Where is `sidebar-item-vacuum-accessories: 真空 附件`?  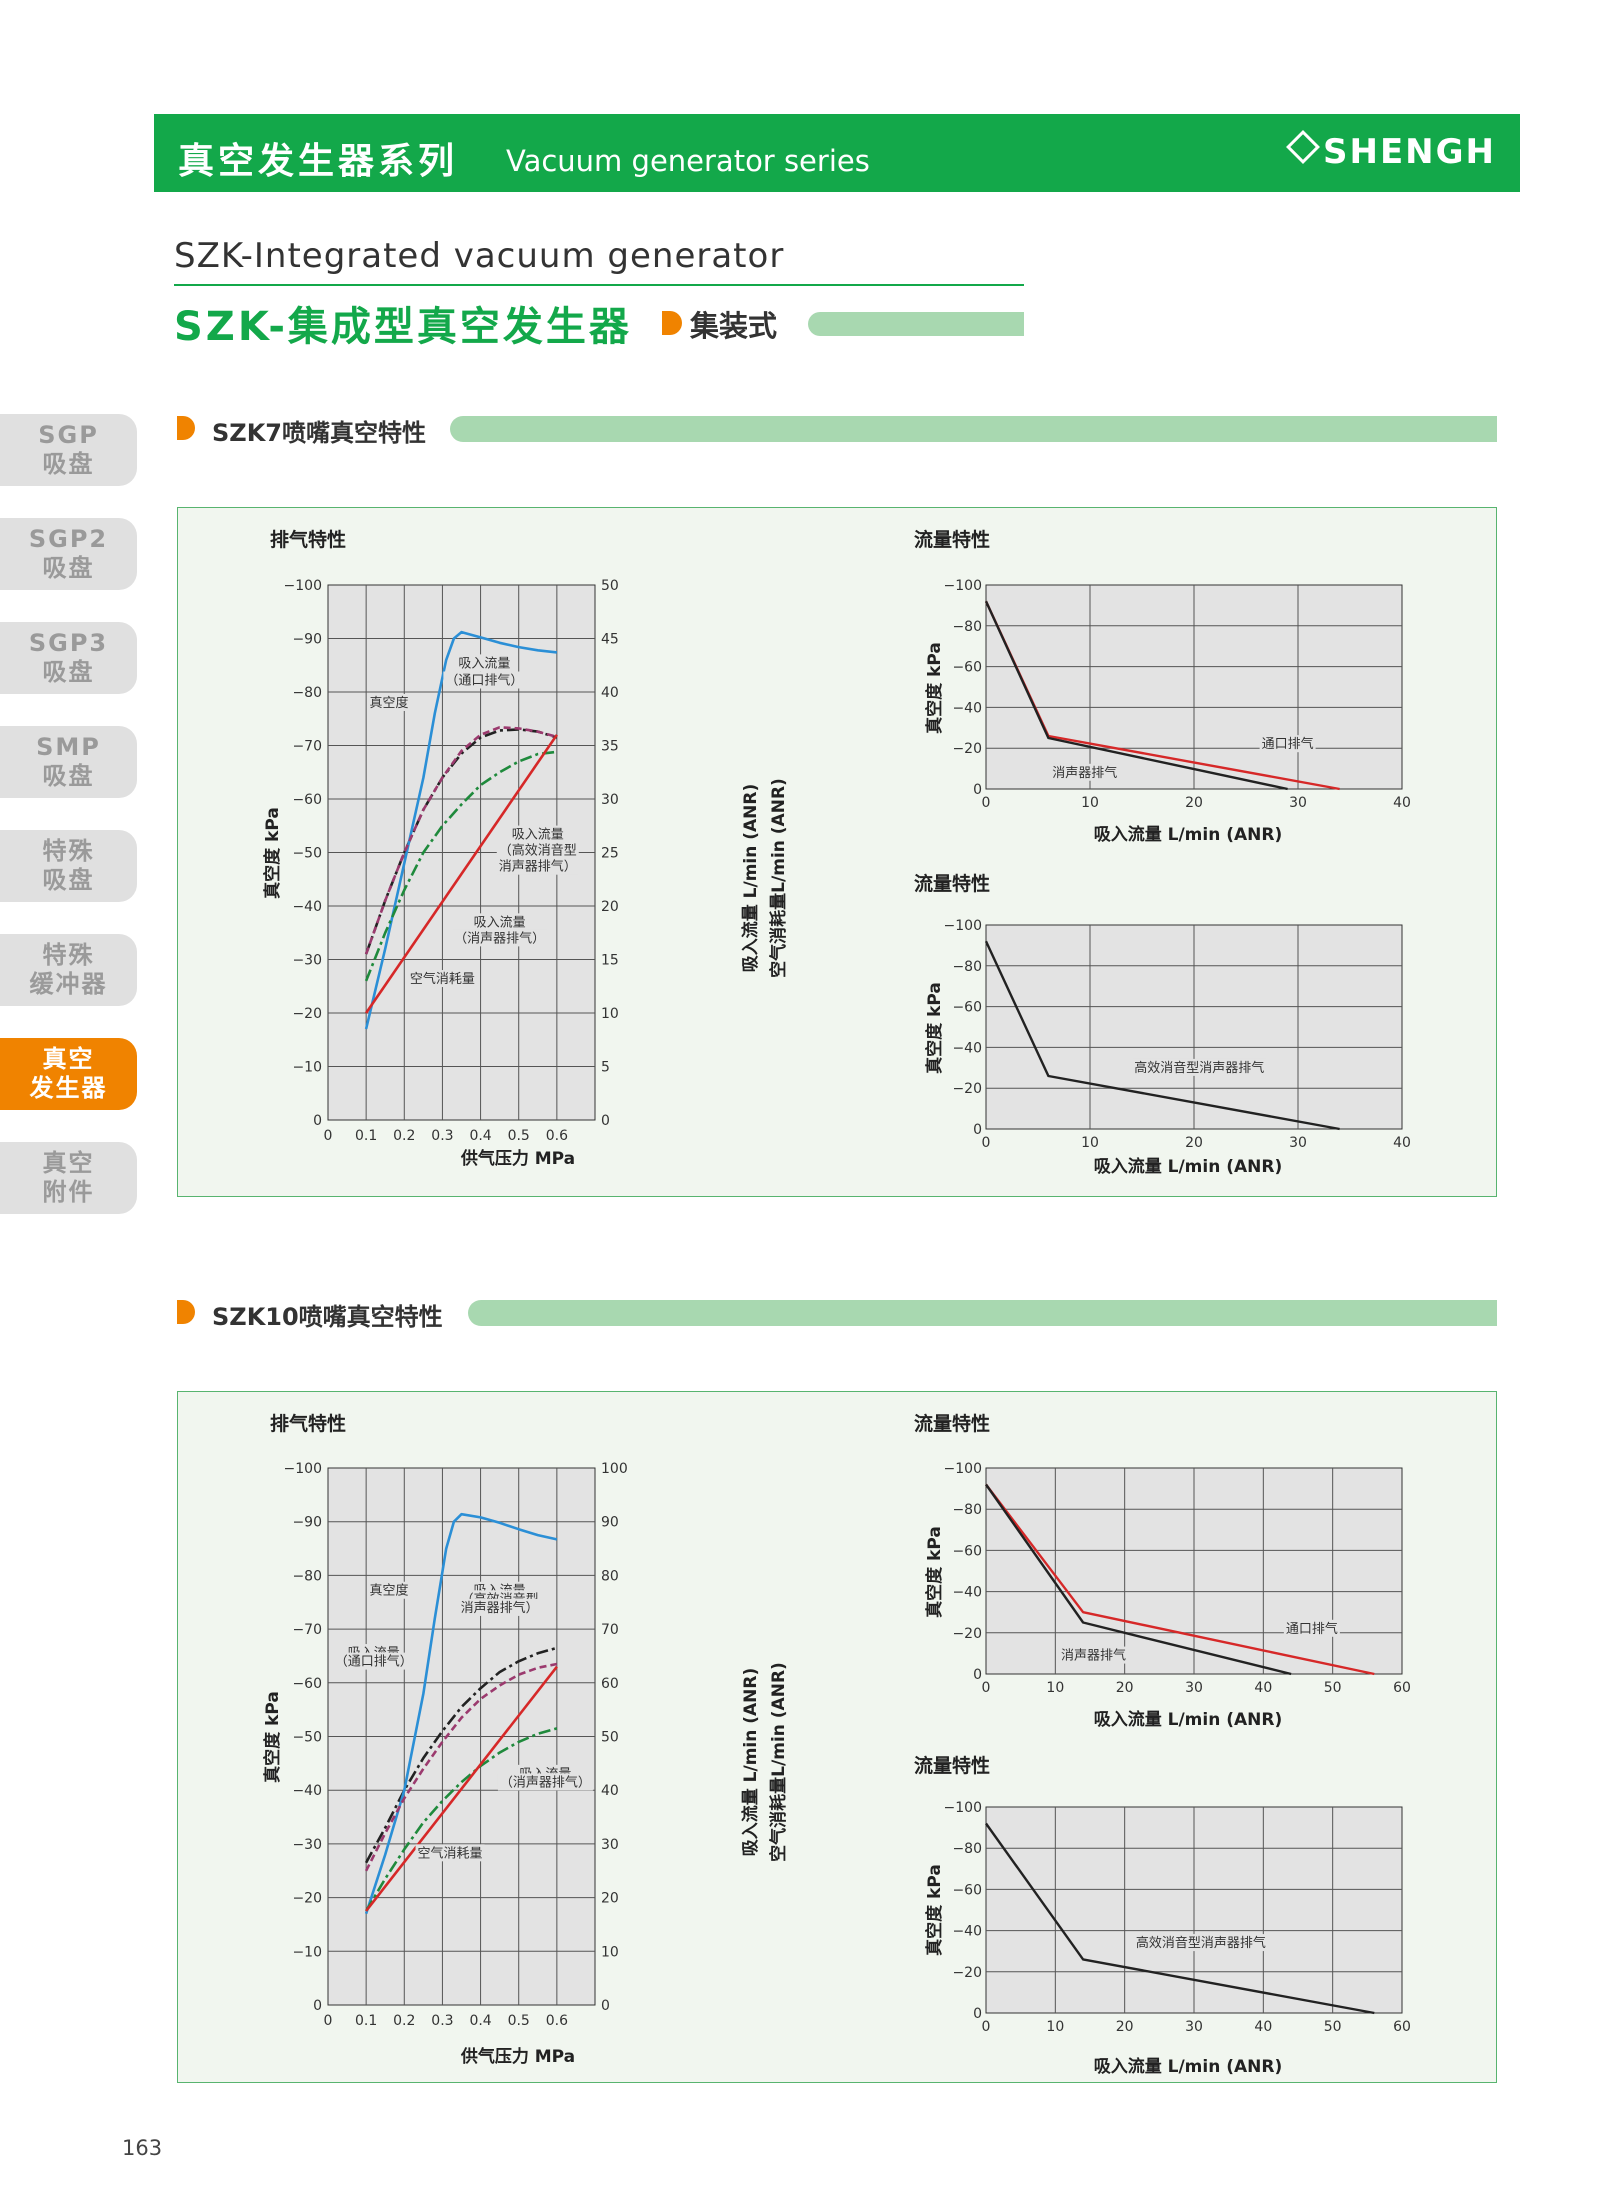
sidebar-item-vacuum-accessories: 真空 附件 is located at coordinates (68, 1178).